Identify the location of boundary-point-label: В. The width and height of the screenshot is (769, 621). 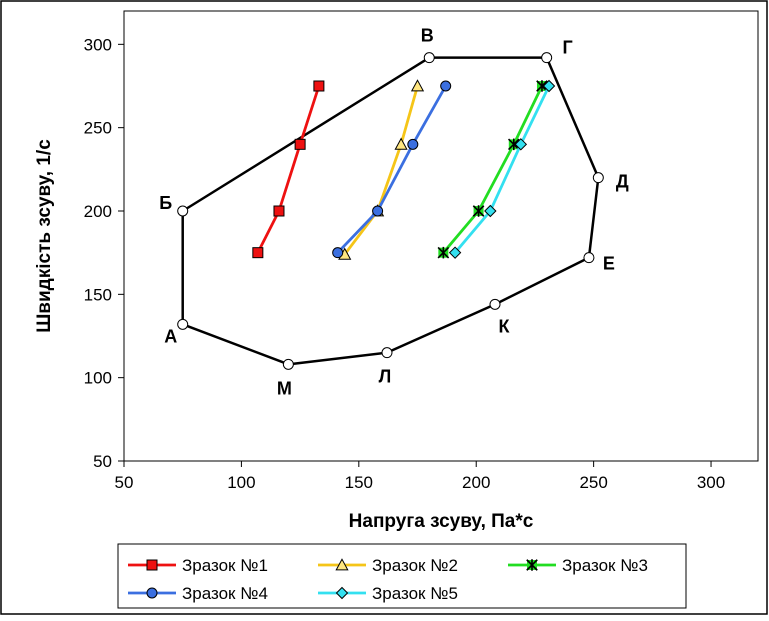
(427, 36).